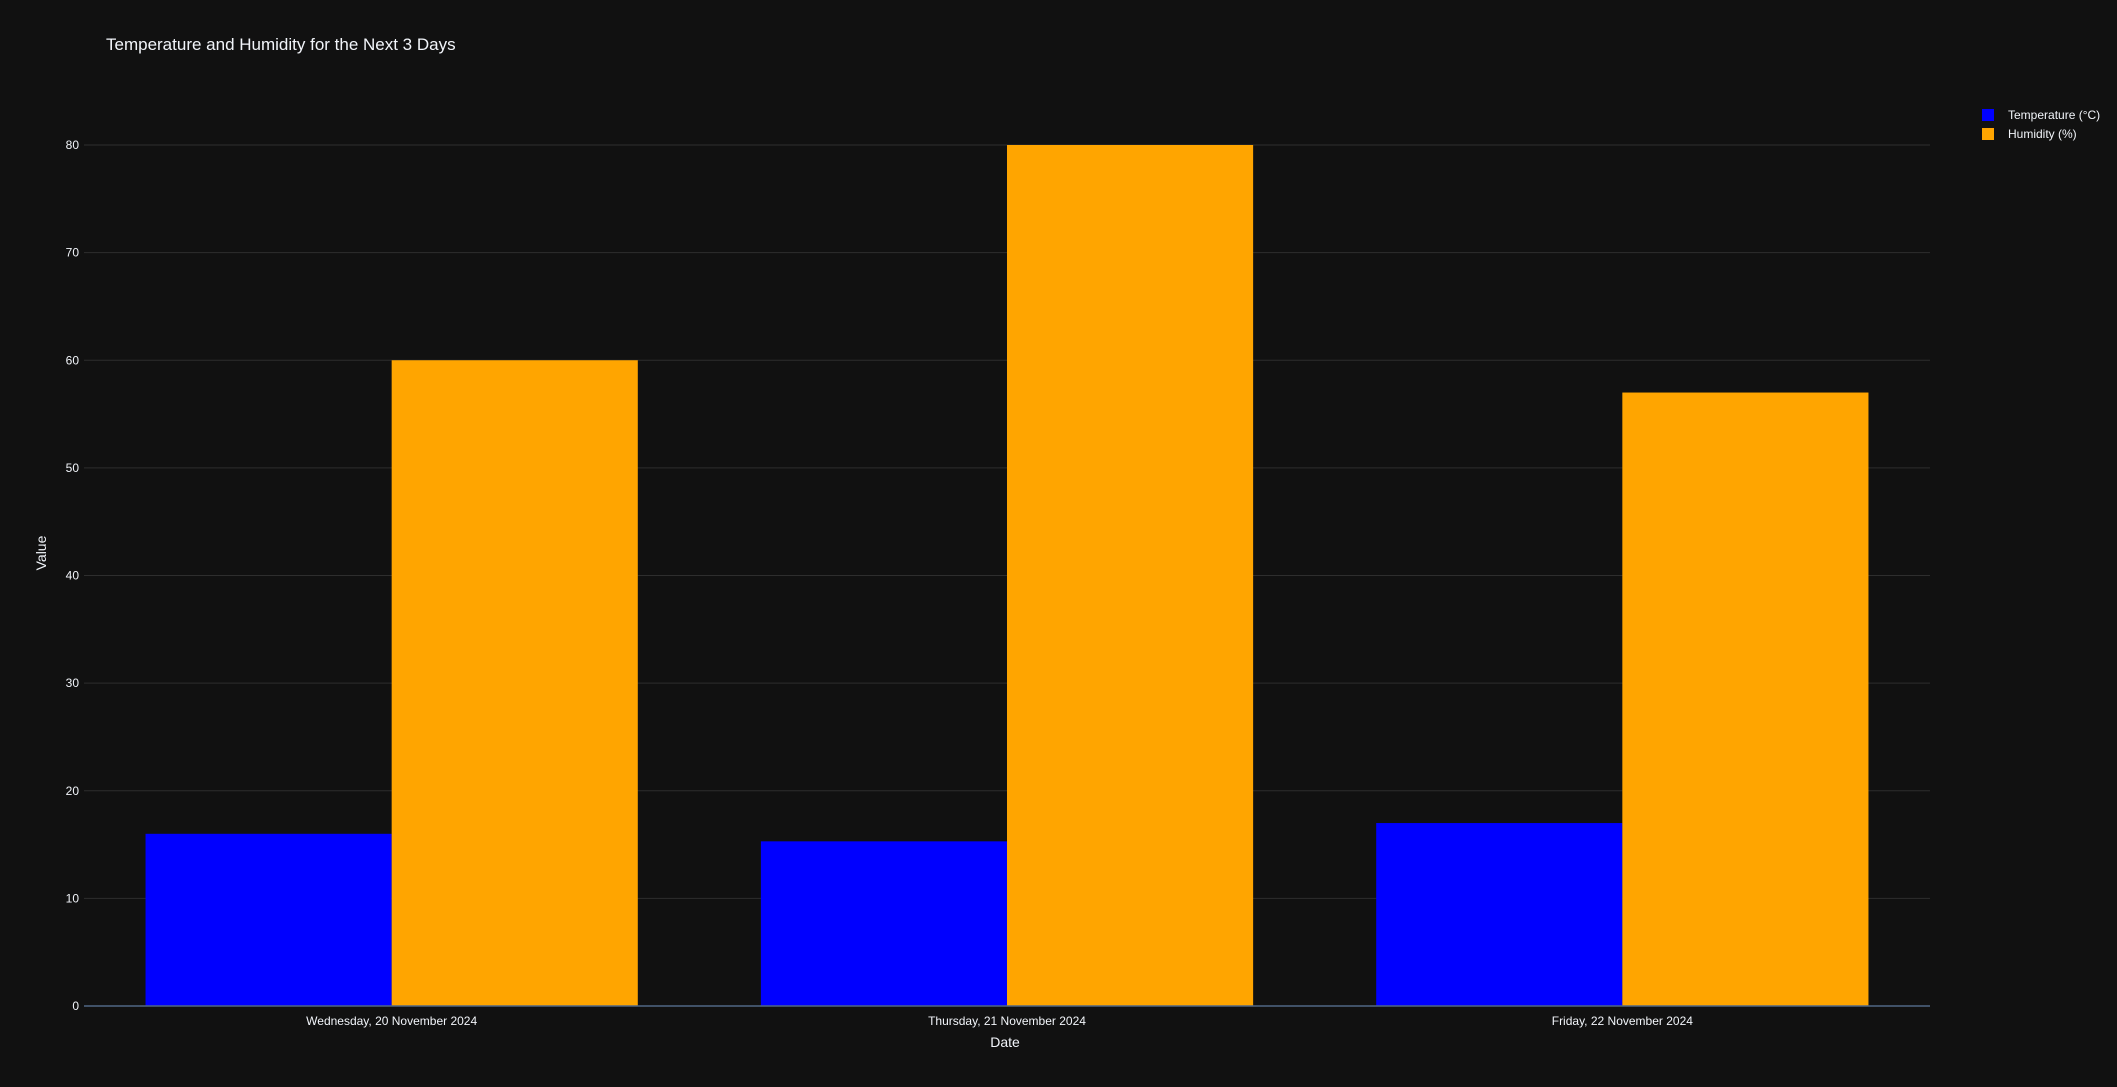 Image resolution: width=2117 pixels, height=1087 pixels. Describe the element at coordinates (2042, 134) in the screenshot. I see `legend-label: Humidity (%)` at that location.